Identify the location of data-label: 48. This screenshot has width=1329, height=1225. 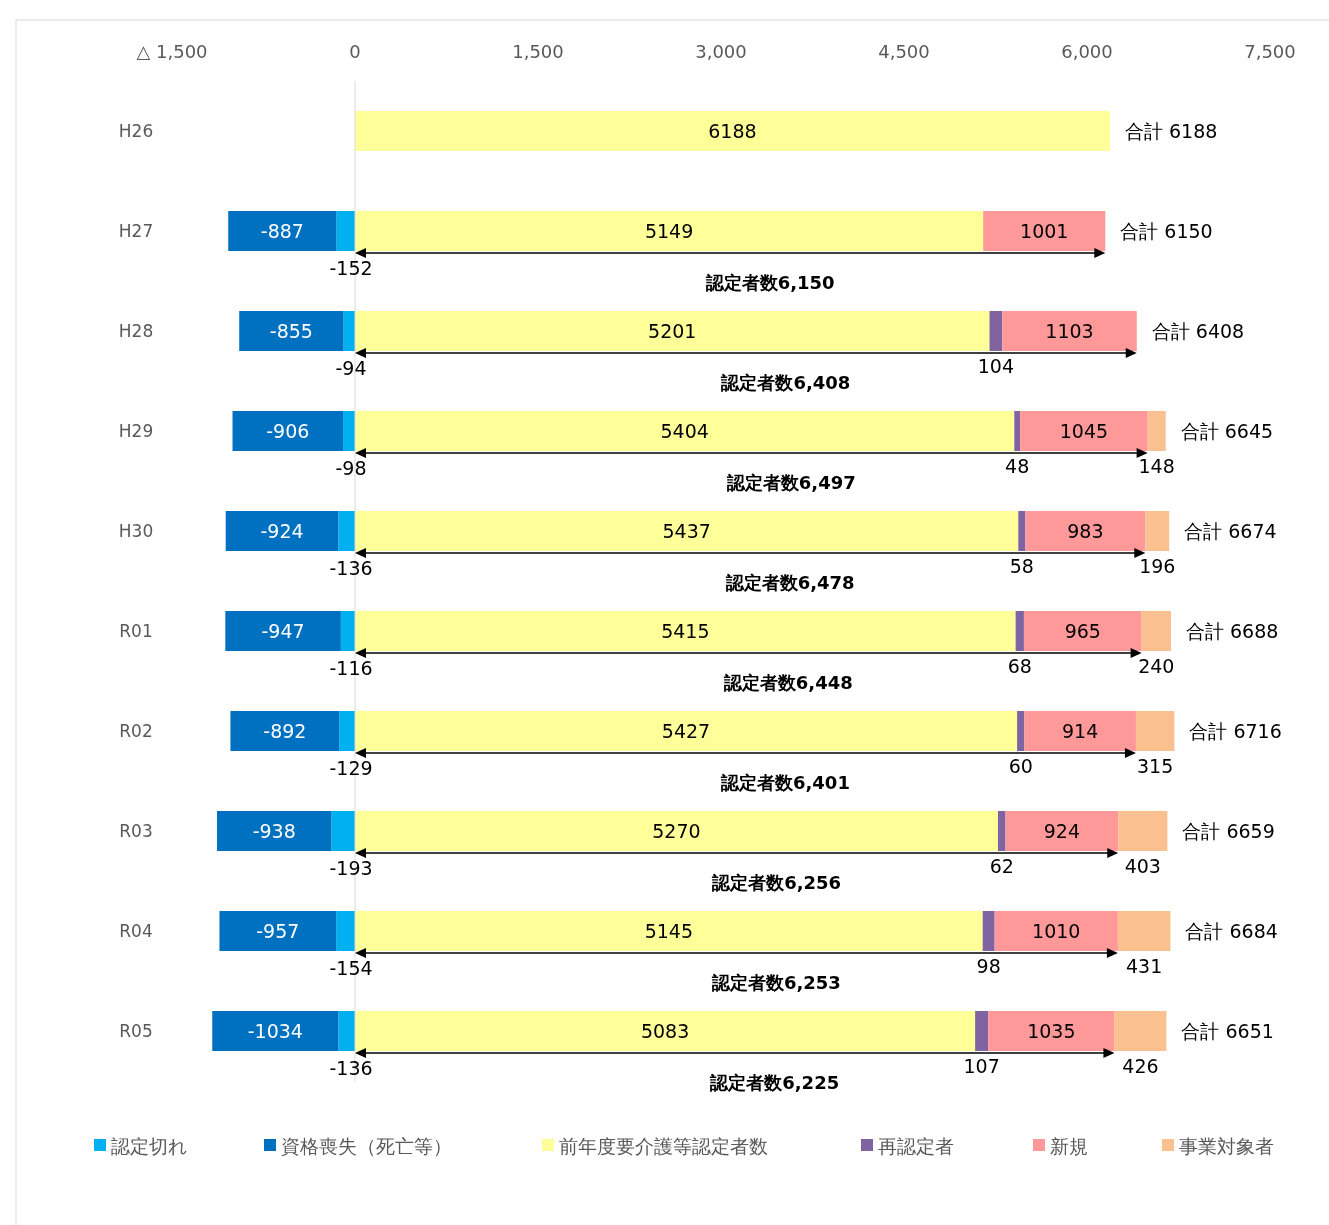
(1017, 466).